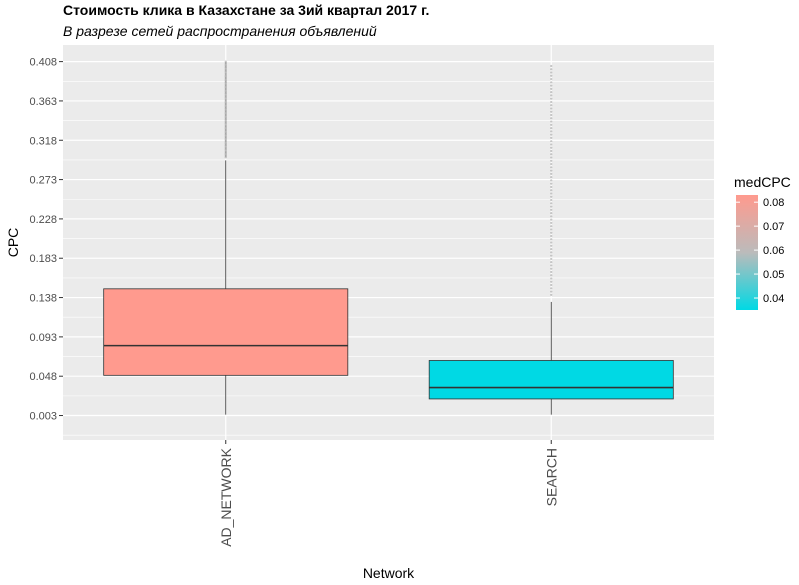  What do you see at coordinates (226, 496) in the screenshot?
I see `x-tick-label: AD_NETWORK` at bounding box center [226, 496].